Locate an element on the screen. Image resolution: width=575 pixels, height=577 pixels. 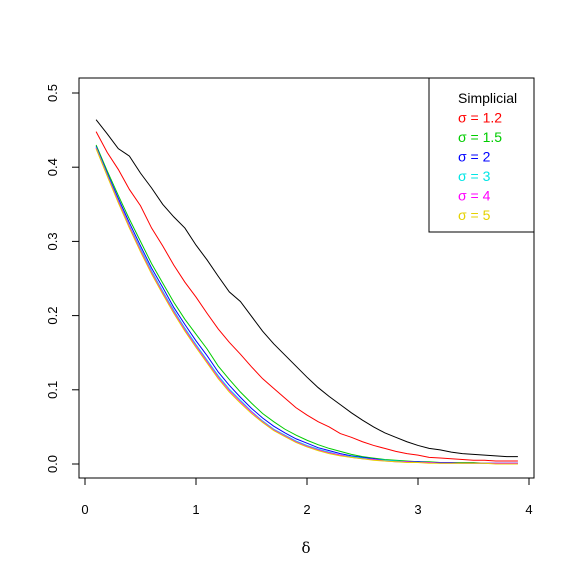
legend-entry-5: σ = 4 is located at coordinates (474, 196).